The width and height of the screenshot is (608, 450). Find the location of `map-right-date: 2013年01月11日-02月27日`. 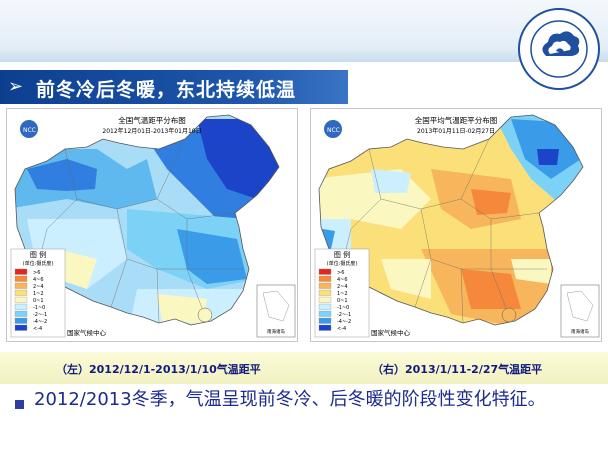

map-right-date: 2013年01月11日-02月27日 is located at coordinates (456, 131).